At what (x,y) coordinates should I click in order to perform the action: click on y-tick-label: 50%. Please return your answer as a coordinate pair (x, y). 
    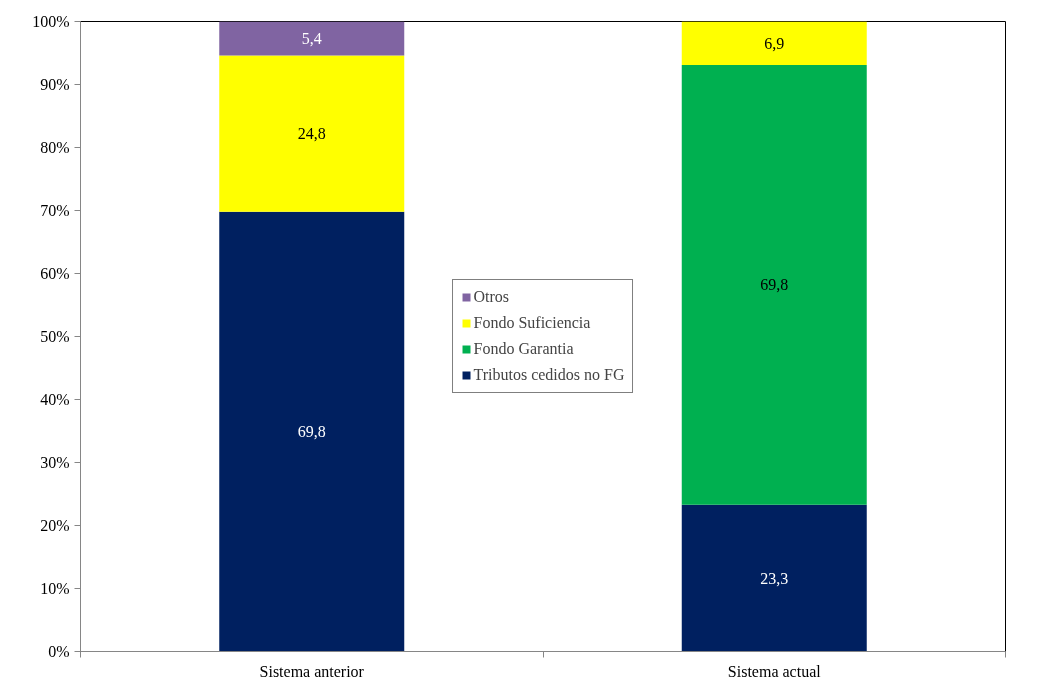
    Looking at the image, I should click on (55, 336).